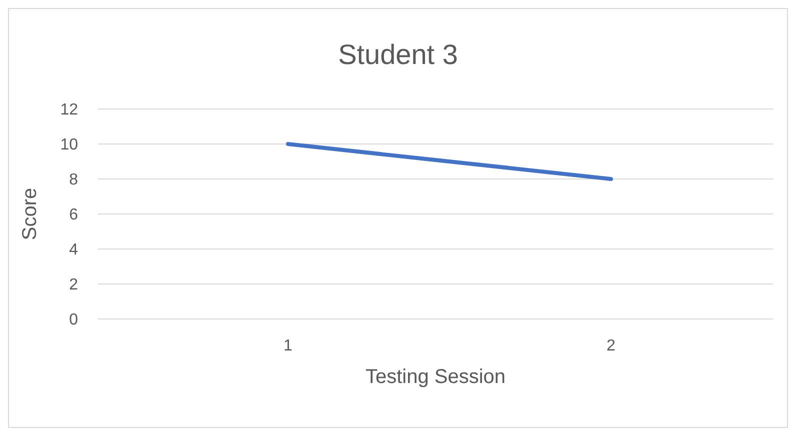  Describe the element at coordinates (69, 145) in the screenshot. I see `y-tick-label: 10` at that location.